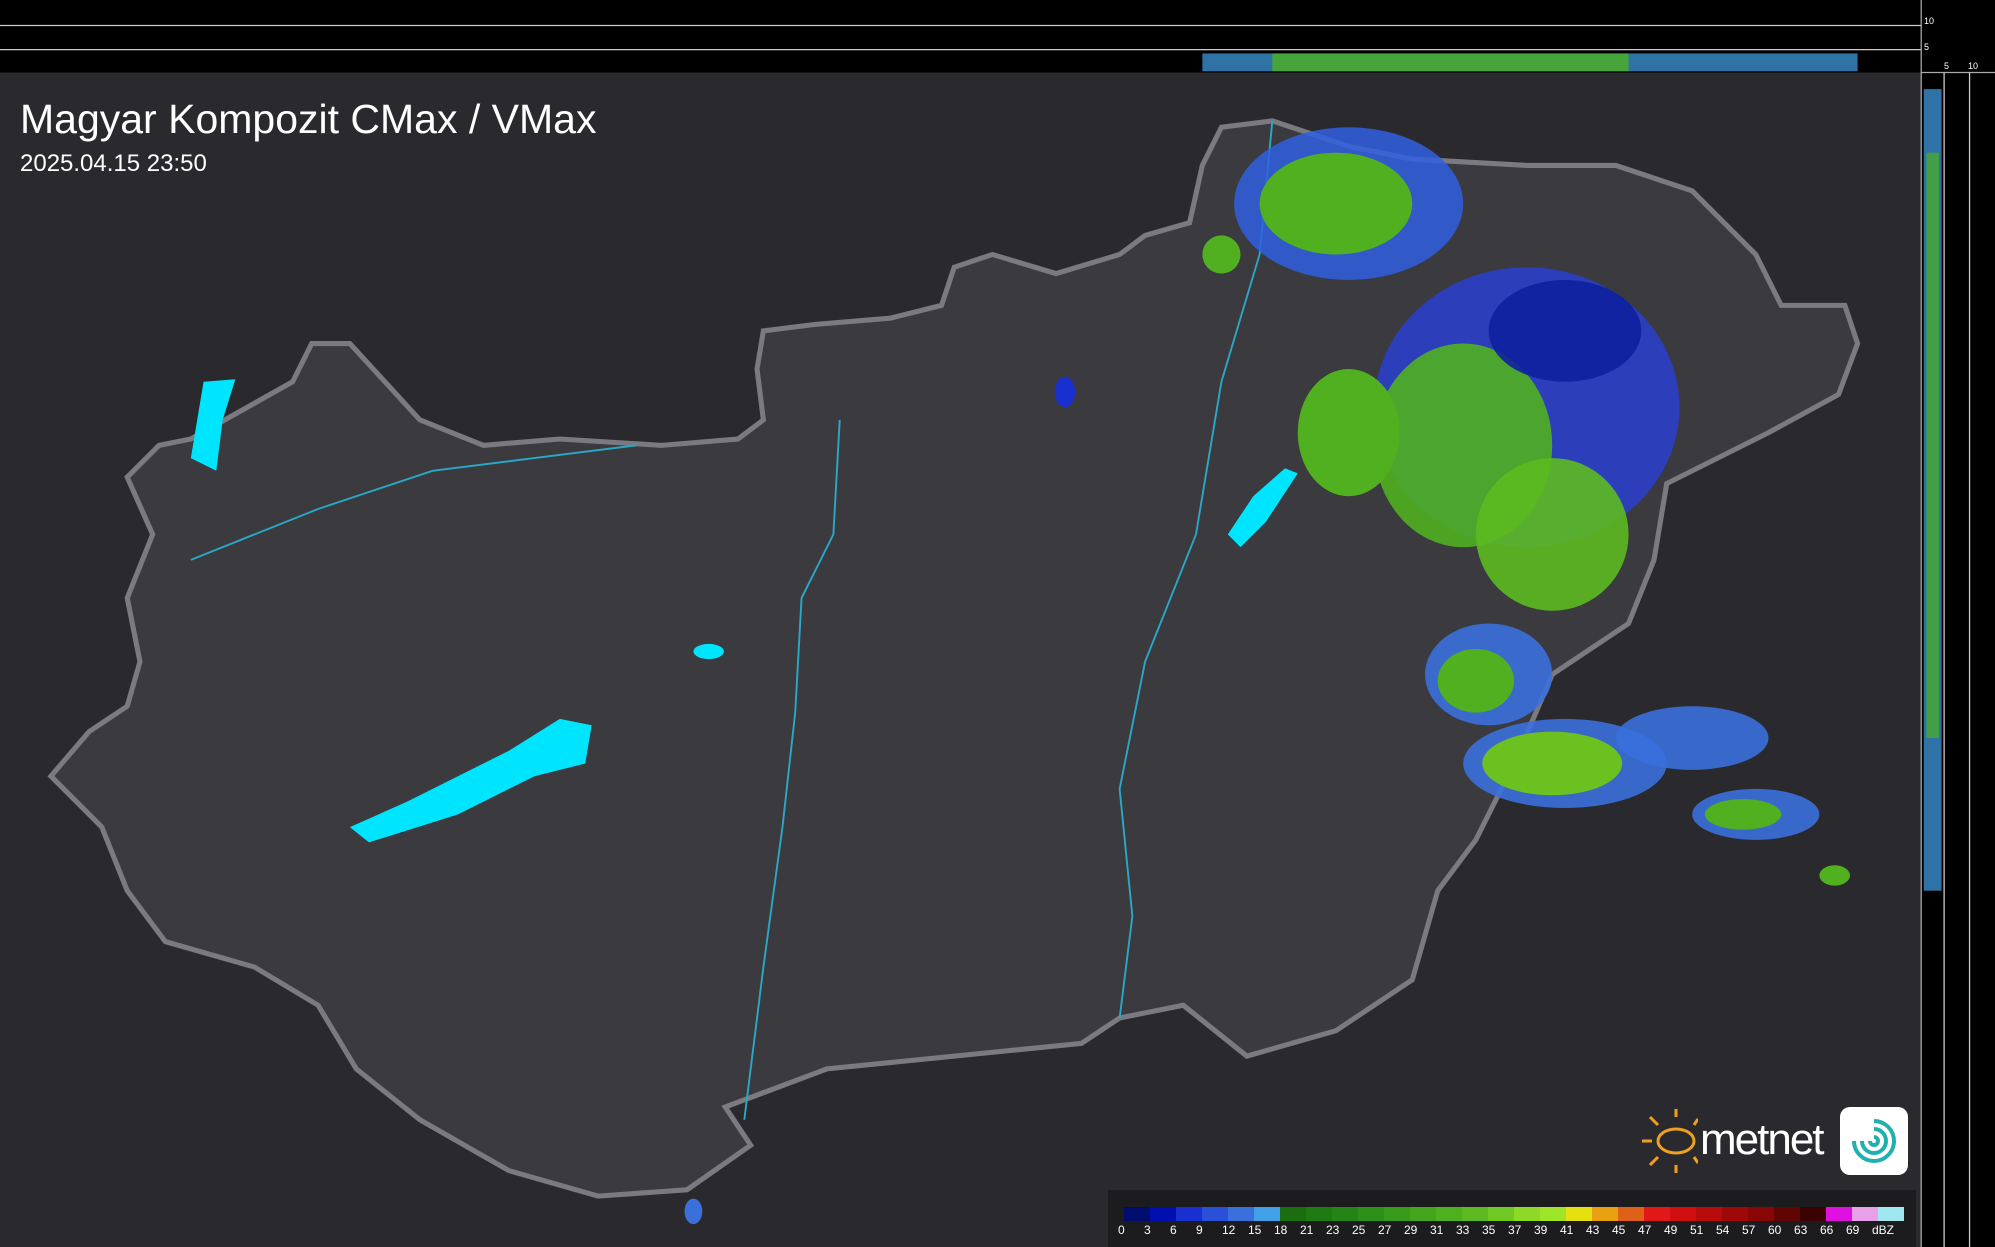 The image size is (1995, 1247). What do you see at coordinates (1359, 1230) in the screenshot?
I see `legend-label: 25` at bounding box center [1359, 1230].